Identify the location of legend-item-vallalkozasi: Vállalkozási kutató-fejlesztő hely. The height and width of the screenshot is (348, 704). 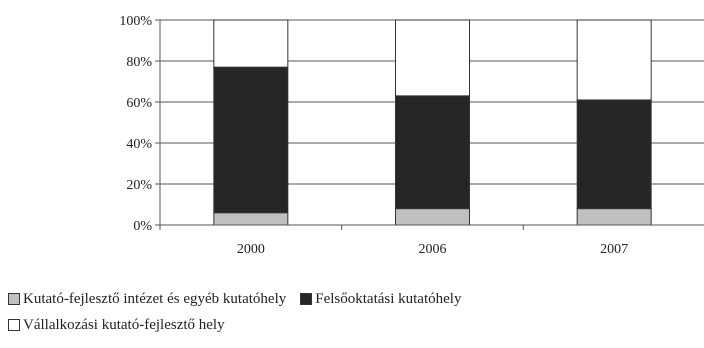
(116, 325).